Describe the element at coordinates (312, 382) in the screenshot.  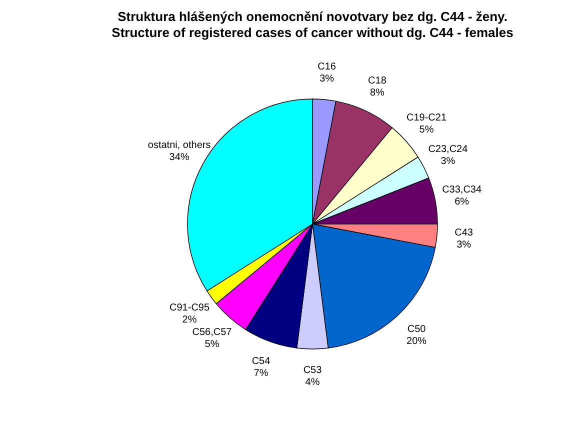
I see `data-label: 4%` at that location.